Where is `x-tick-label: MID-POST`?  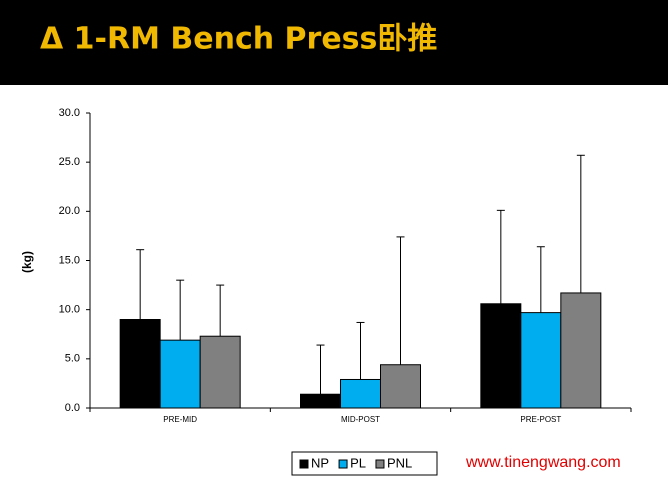 x-tick-label: MID-POST is located at coordinates (360, 419).